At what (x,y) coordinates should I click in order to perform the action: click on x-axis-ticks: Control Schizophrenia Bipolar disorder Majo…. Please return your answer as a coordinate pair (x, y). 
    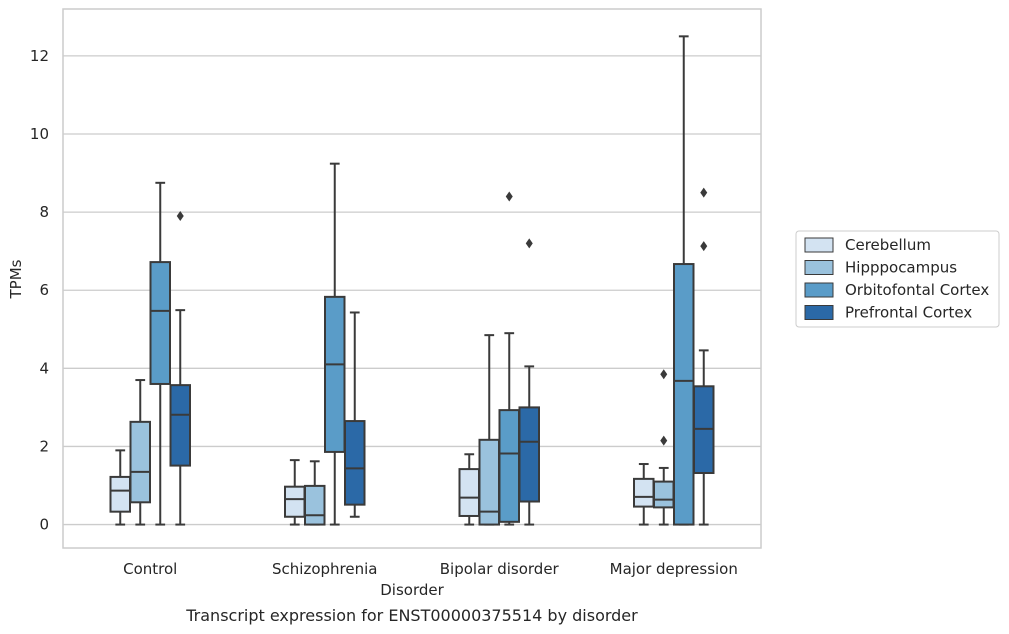
    Looking at the image, I should click on (430, 569).